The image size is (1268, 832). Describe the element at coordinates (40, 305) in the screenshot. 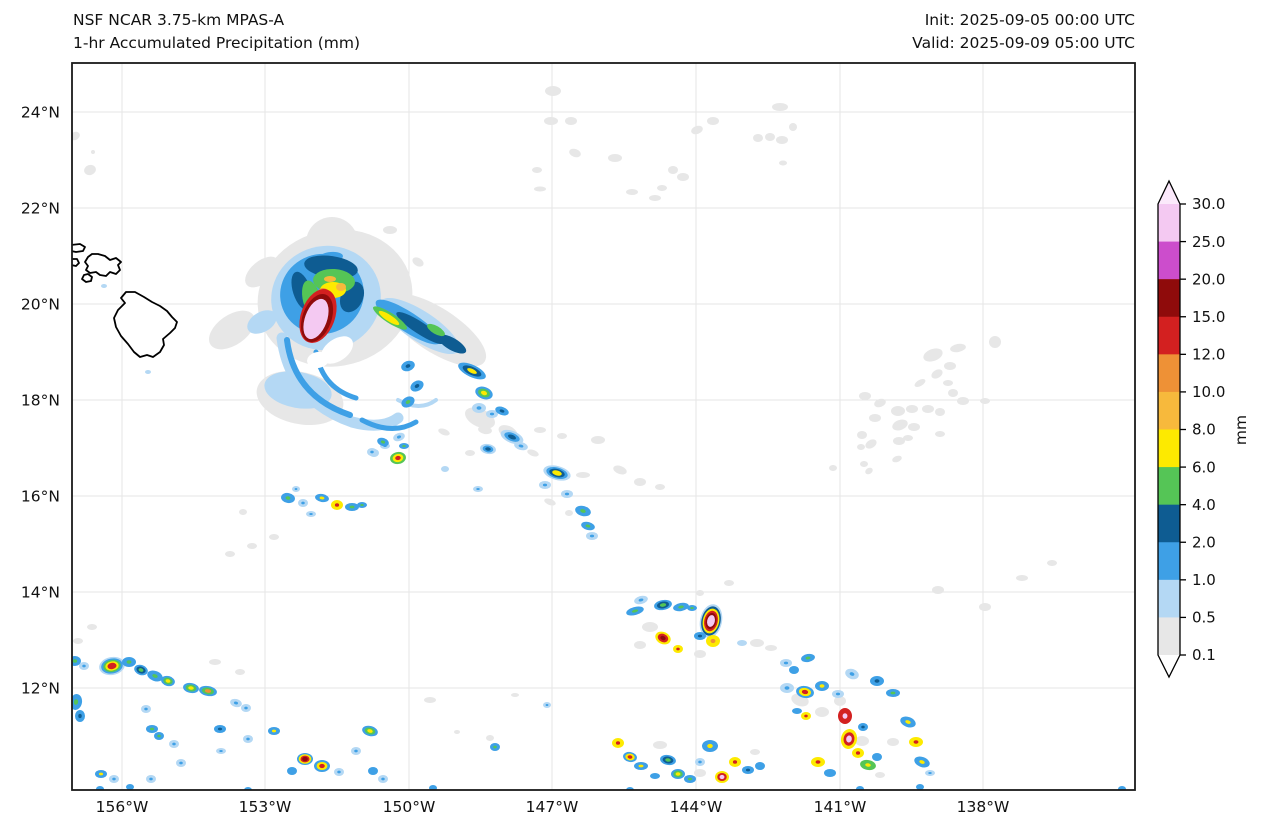

I see `y-tick-label: 20°N` at that location.